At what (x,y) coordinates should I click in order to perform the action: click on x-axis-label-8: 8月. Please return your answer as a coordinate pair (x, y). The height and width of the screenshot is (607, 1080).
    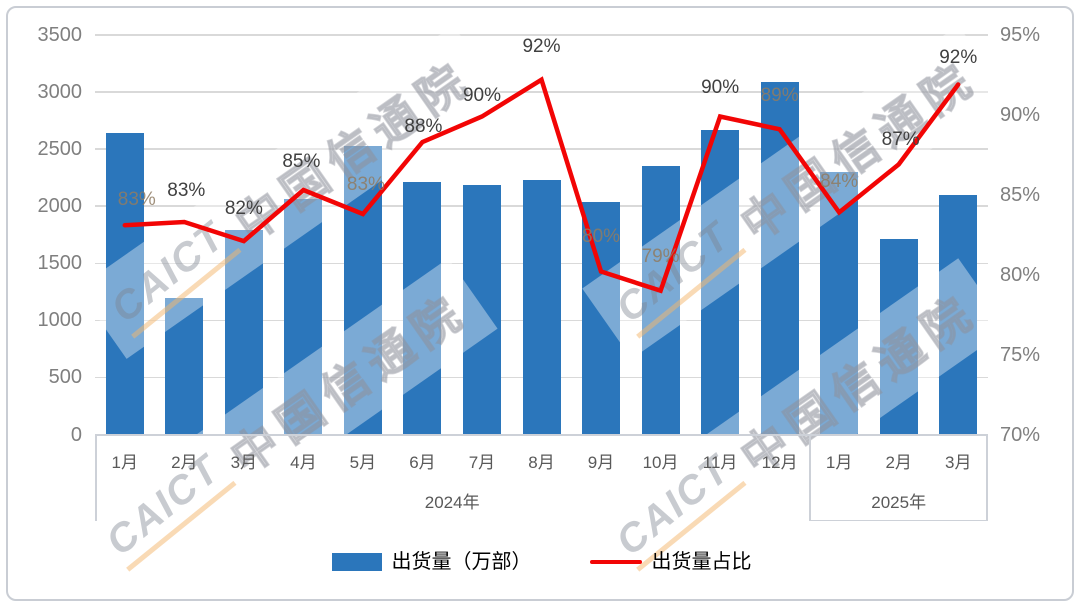
    Looking at the image, I should click on (541, 462).